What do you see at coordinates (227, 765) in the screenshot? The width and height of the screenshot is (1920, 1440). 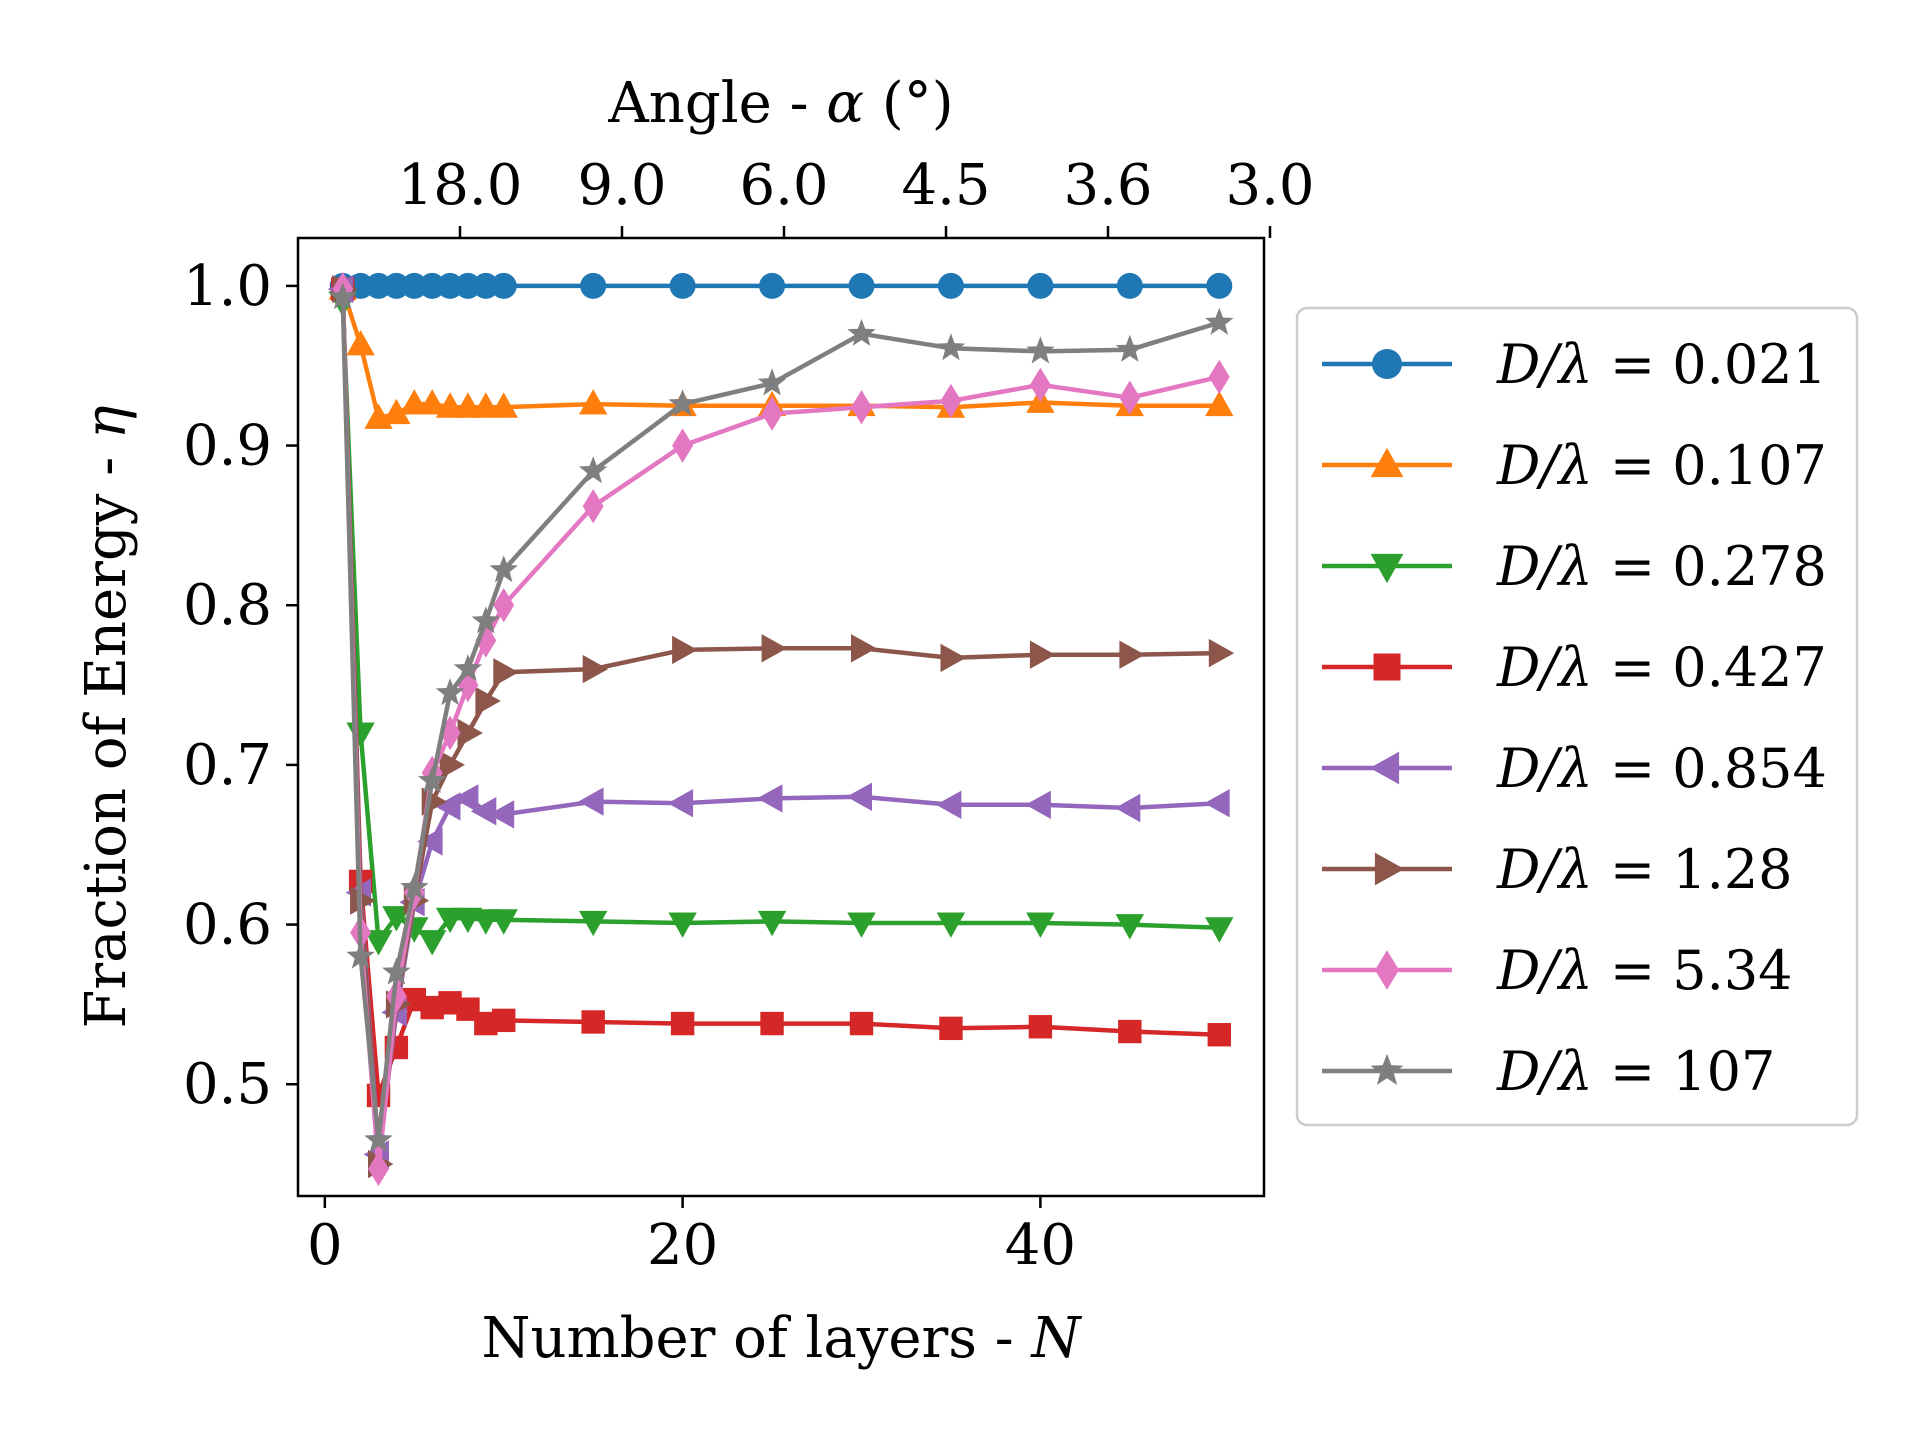 I see `y-tick-label: 0.7` at bounding box center [227, 765].